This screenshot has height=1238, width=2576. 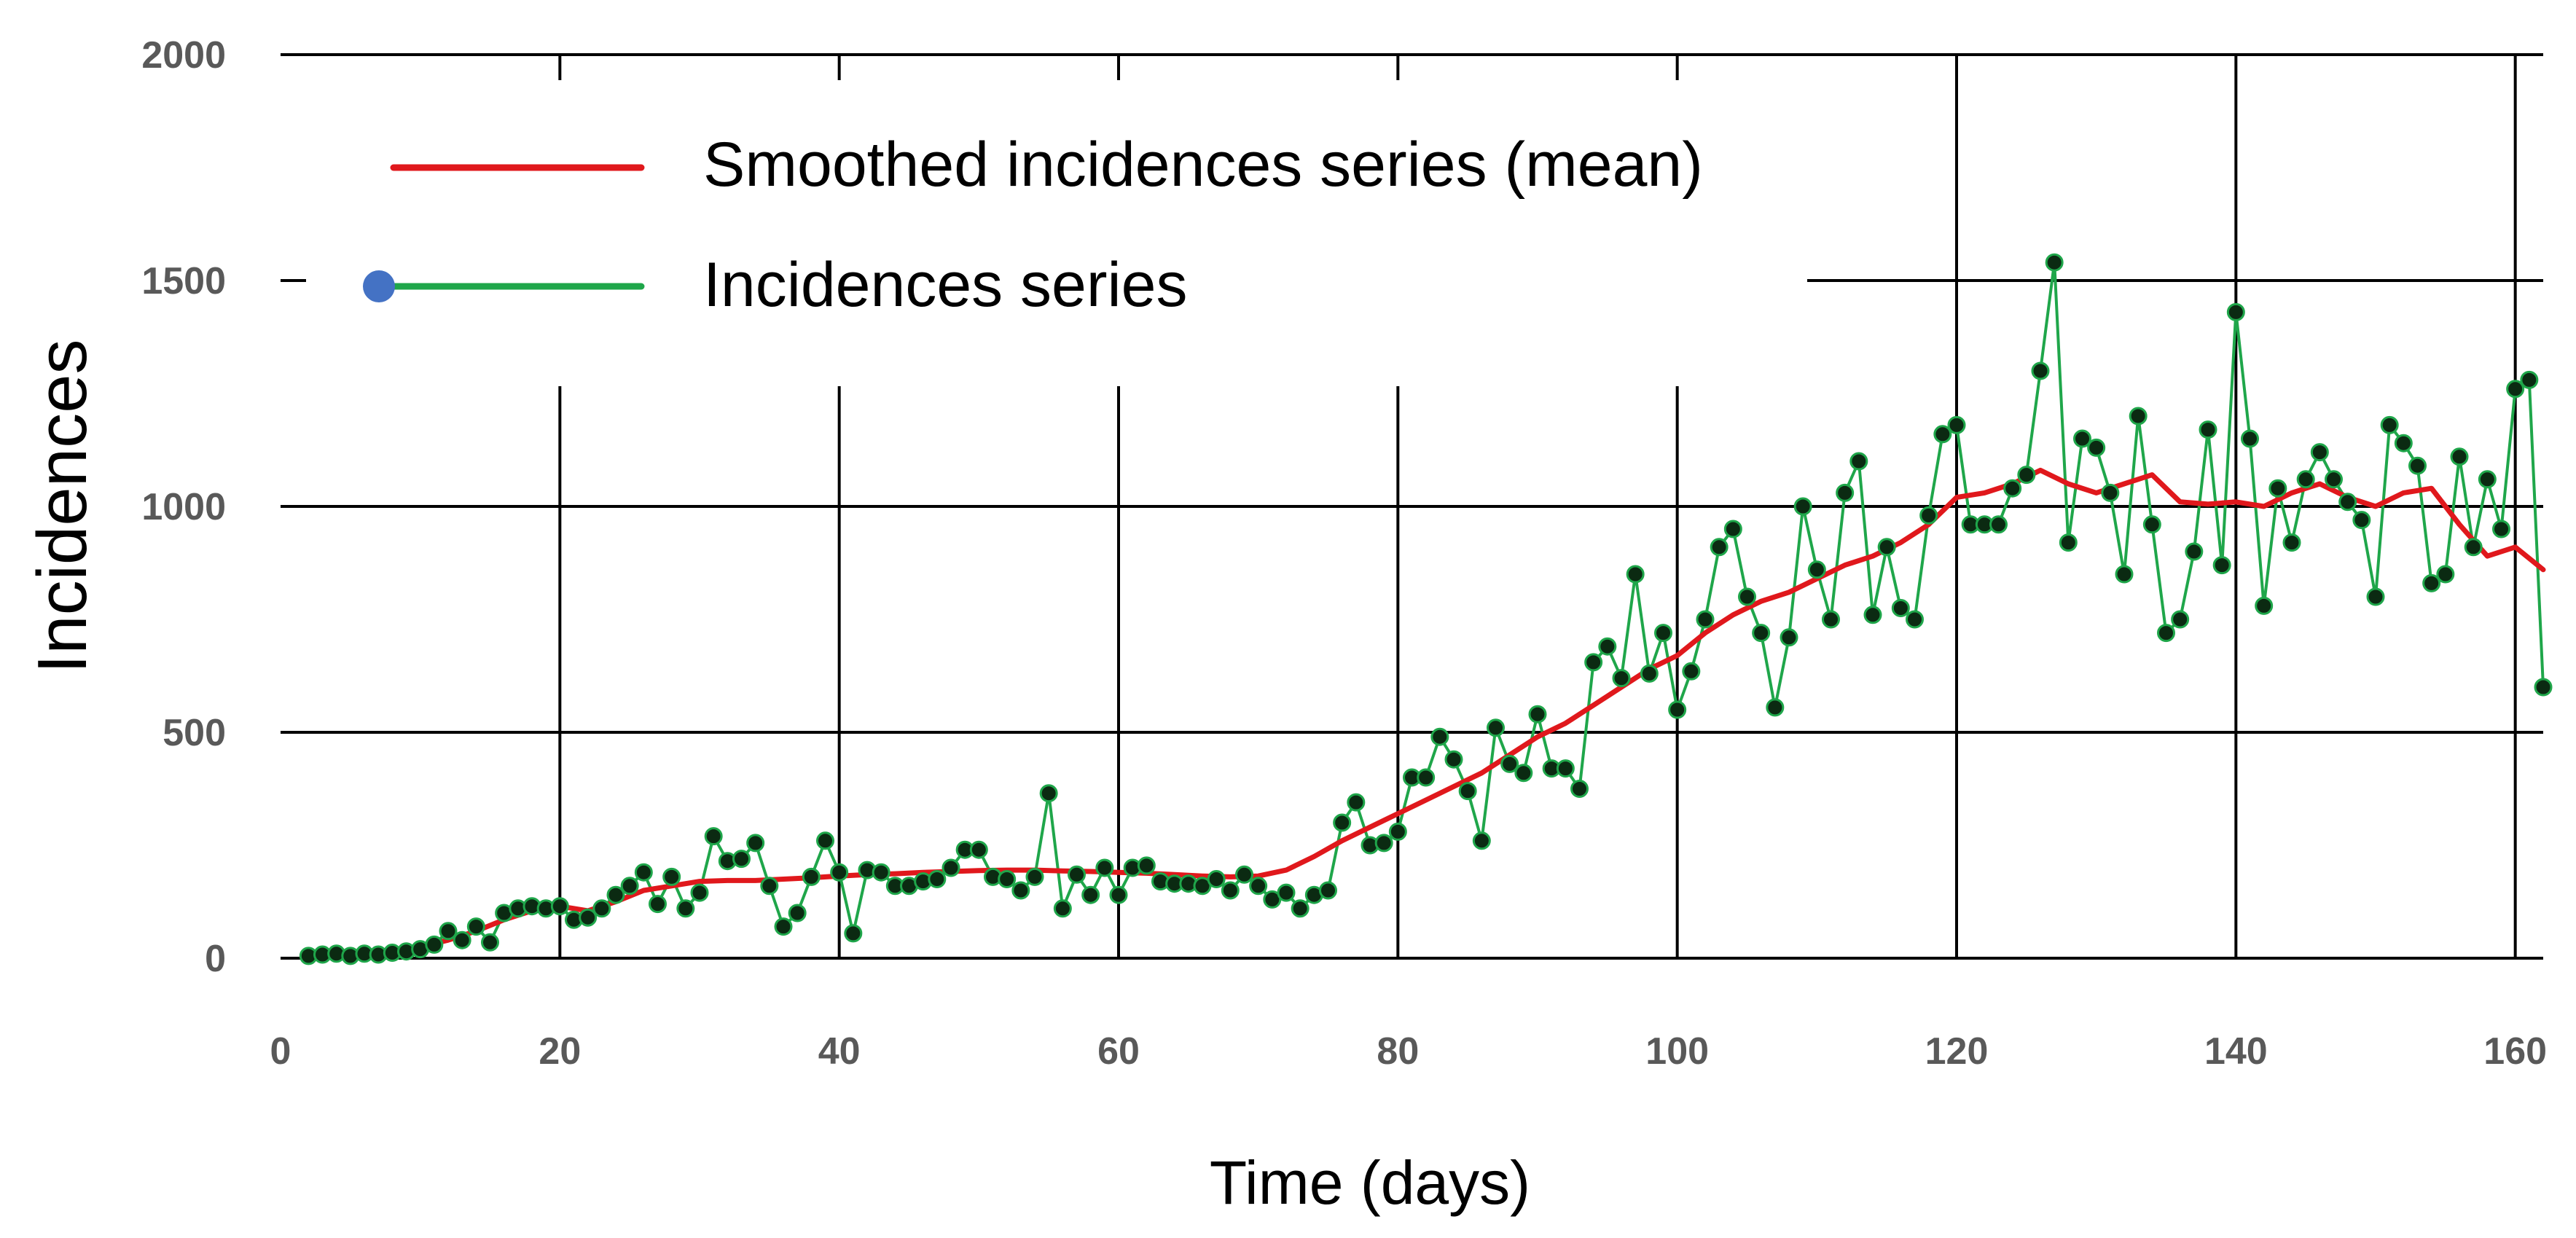 What do you see at coordinates (1957, 1051) in the screenshot?
I see `x-tick-label-120: 120` at bounding box center [1957, 1051].